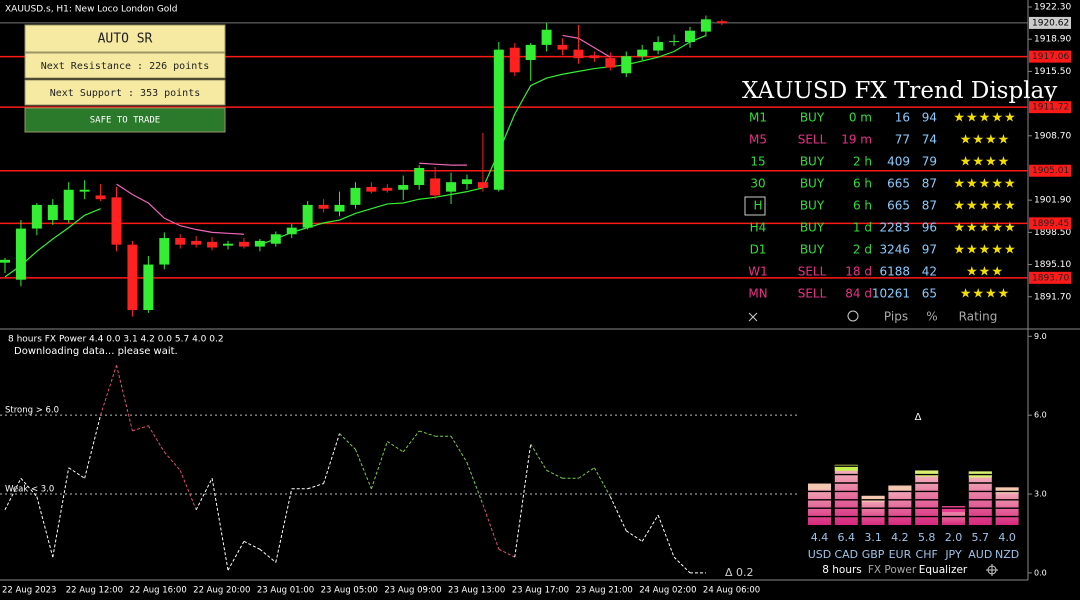  Describe the element at coordinates (953, 554) in the screenshot. I see `equalizer-currency: JPY` at that location.